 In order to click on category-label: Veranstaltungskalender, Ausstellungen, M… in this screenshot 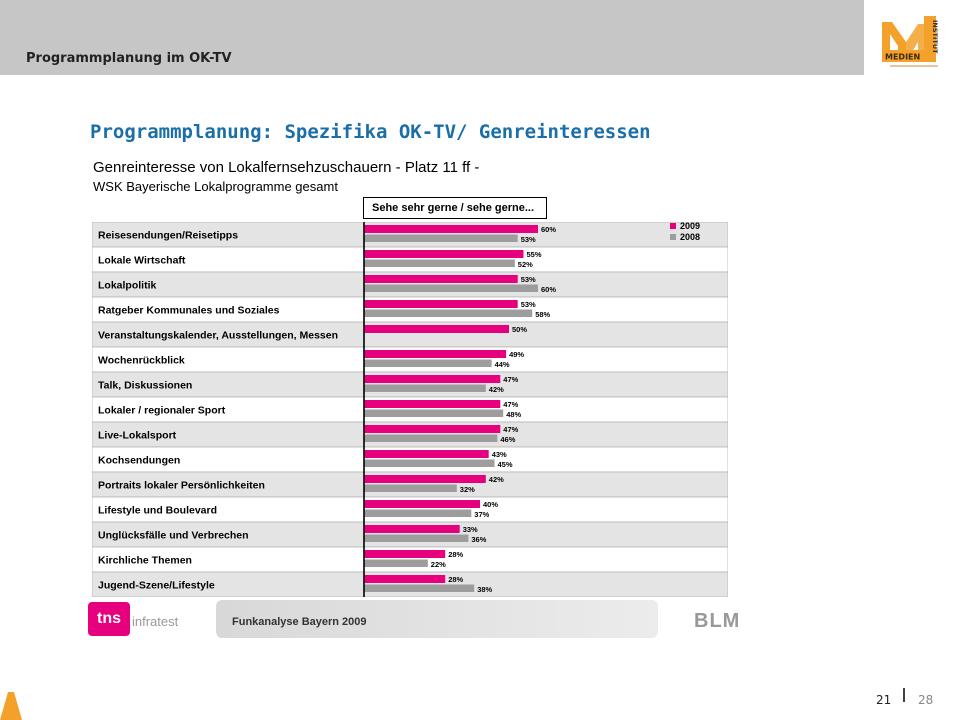, I will do `click(218, 336)`.